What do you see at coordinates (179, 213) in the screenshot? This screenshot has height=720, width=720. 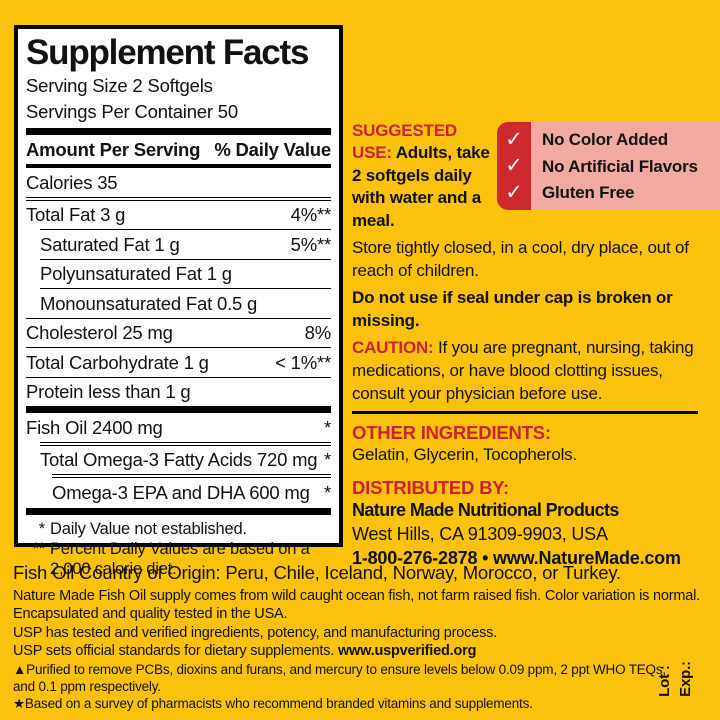 I see `table-row: Total Fat 3 g 4%**` at bounding box center [179, 213].